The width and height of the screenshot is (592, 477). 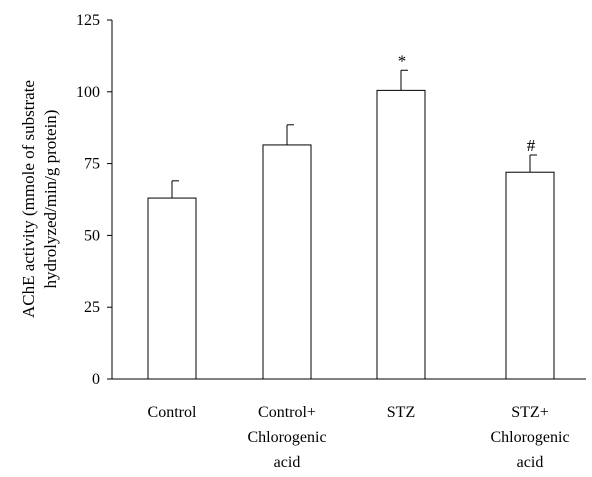 What do you see at coordinates (531, 145) in the screenshot?
I see `significance-marker: #` at bounding box center [531, 145].